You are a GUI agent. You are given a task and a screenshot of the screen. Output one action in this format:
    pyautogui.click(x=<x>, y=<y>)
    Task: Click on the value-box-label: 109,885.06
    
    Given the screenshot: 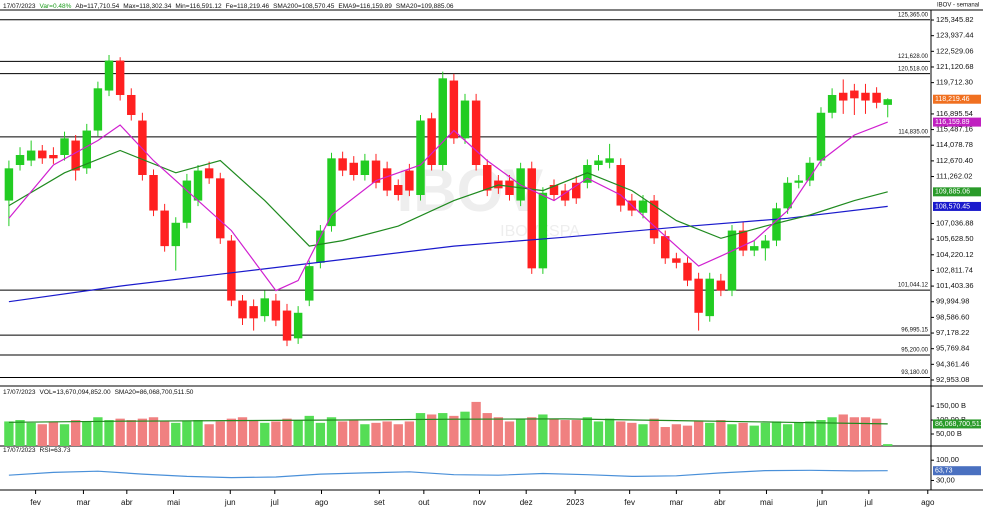 What is the action you would take?
    pyautogui.click(x=952, y=192)
    